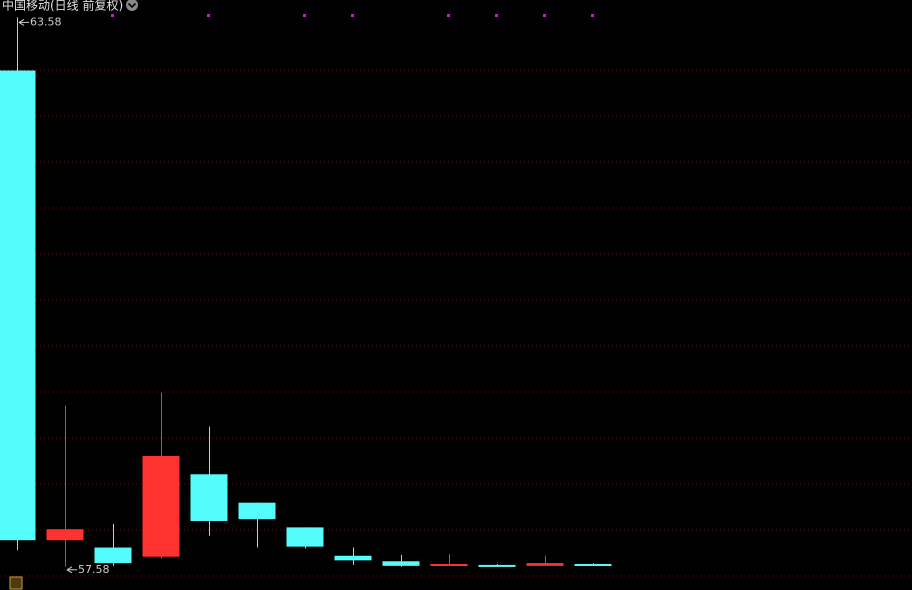  What do you see at coordinates (16, 583) in the screenshot?
I see `info-icon` at bounding box center [16, 583].